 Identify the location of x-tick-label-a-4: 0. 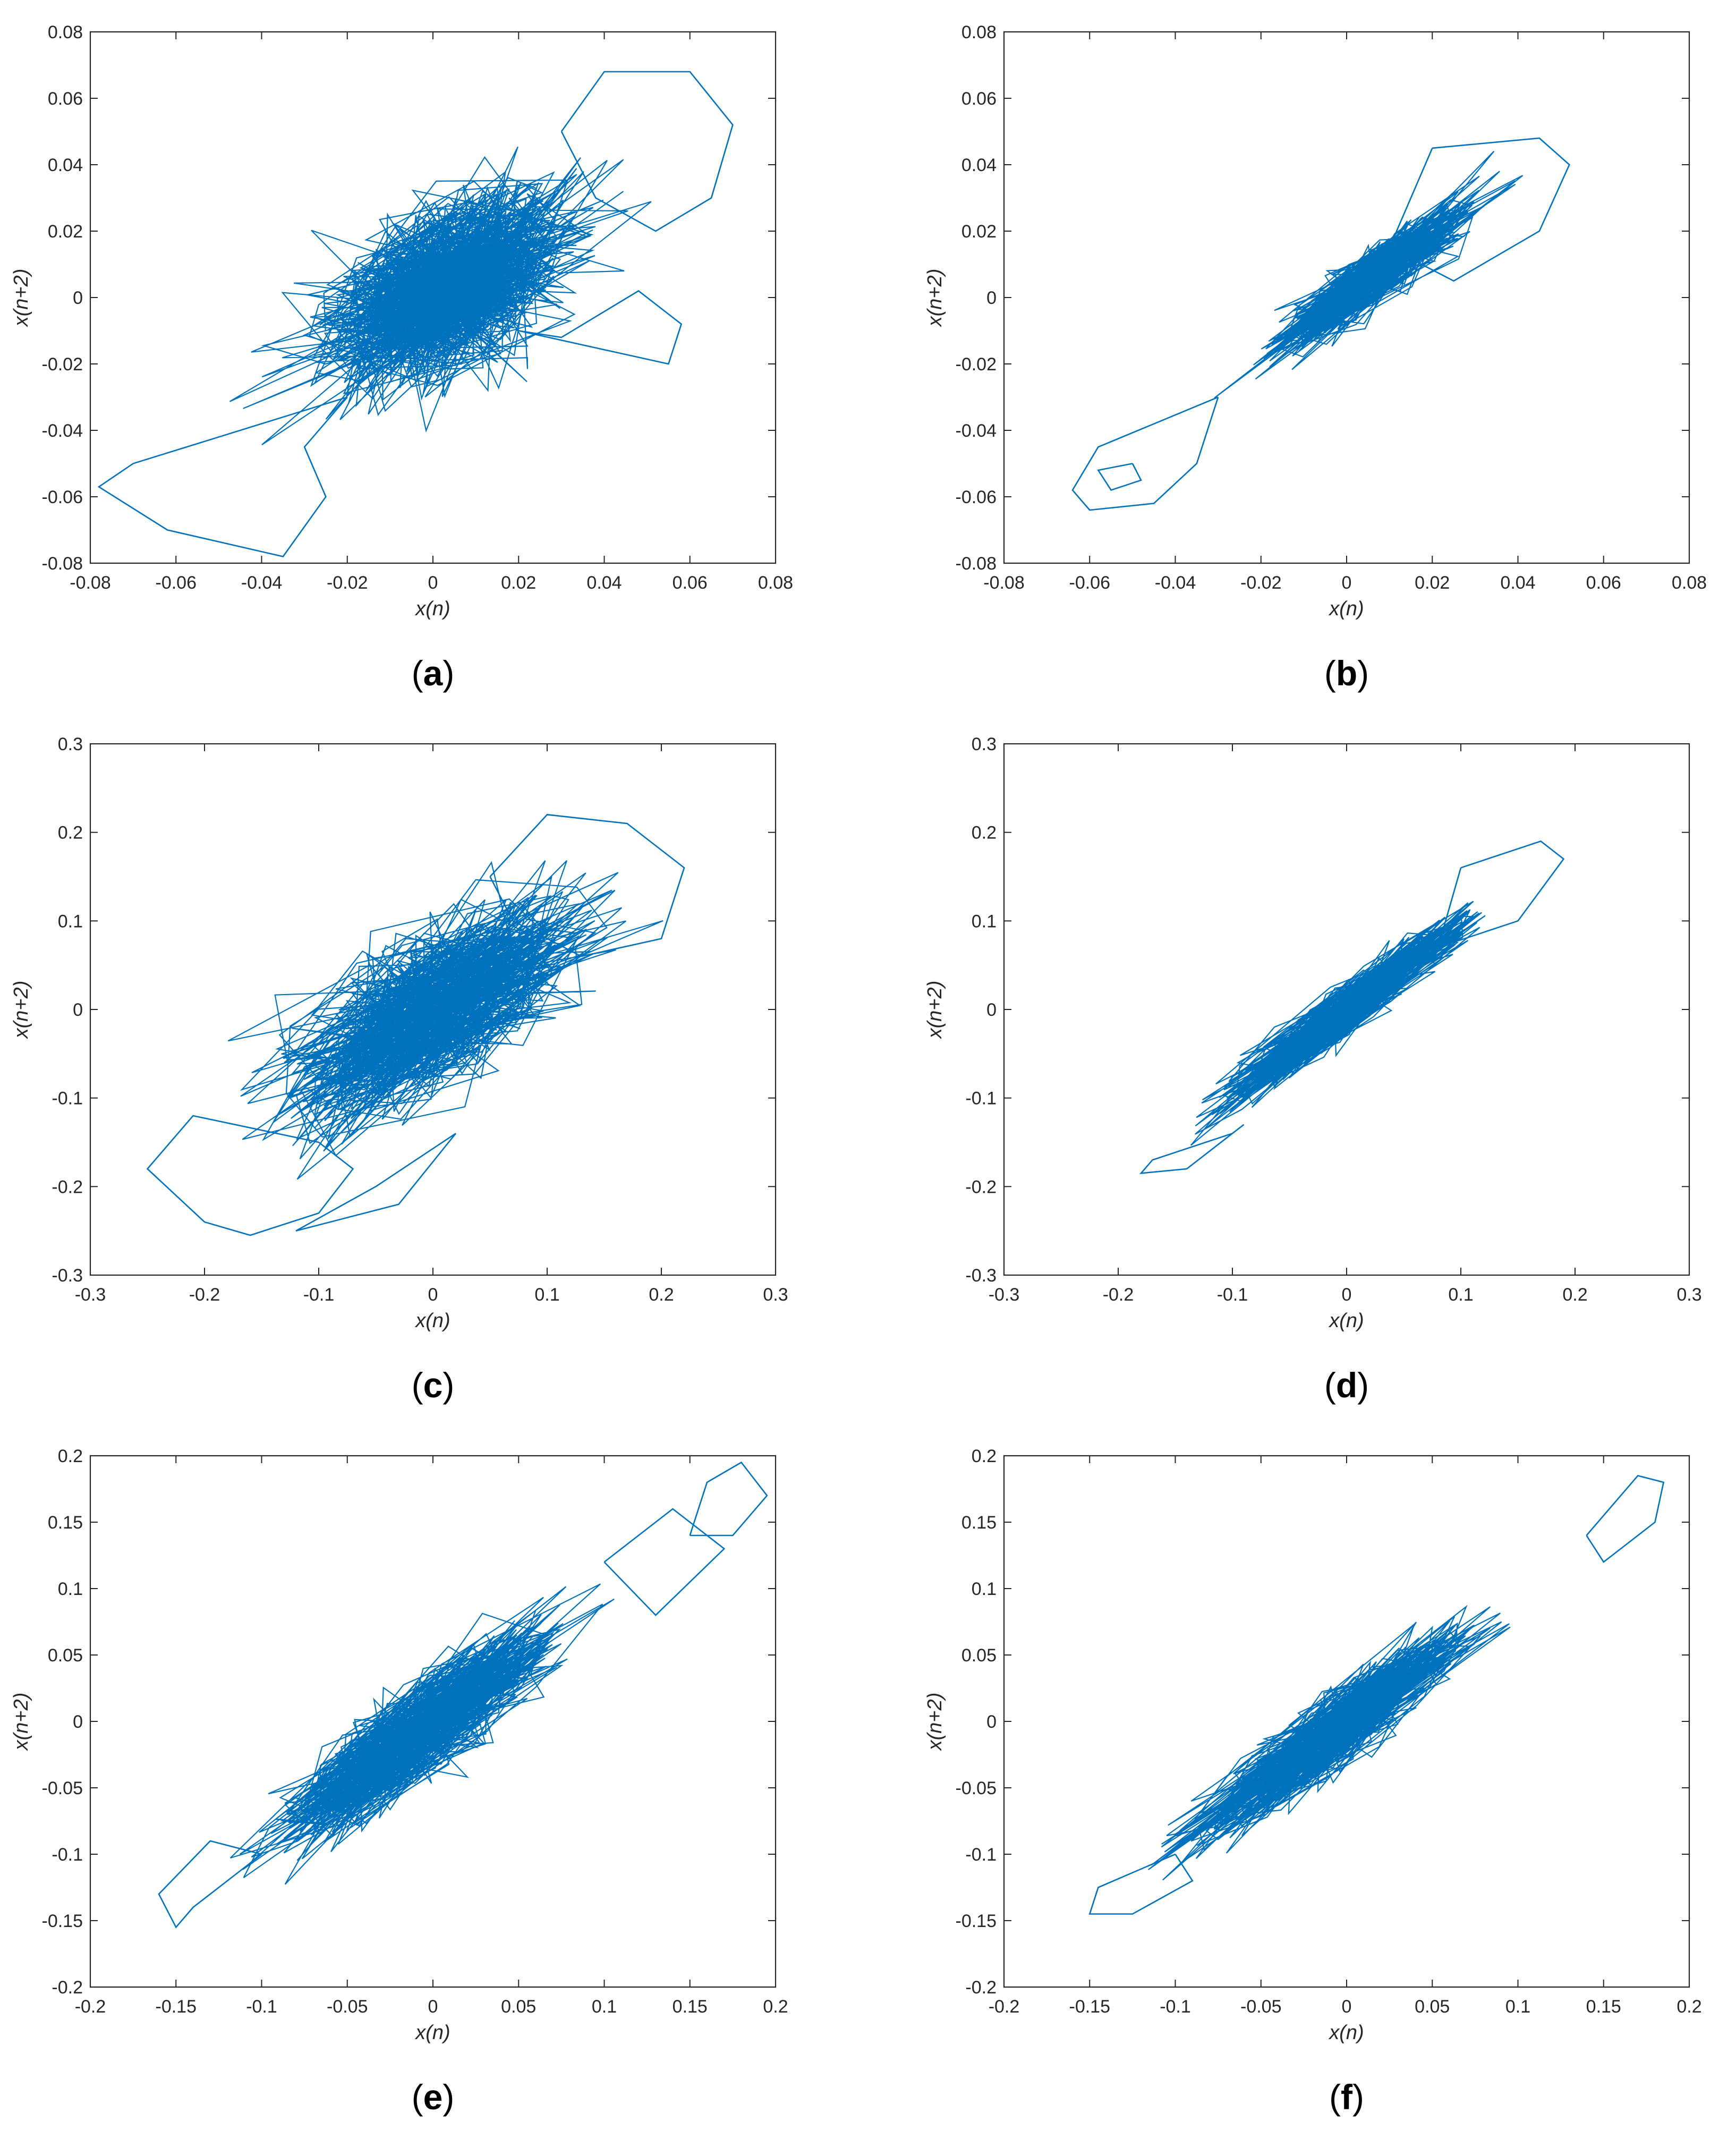
(433, 583).